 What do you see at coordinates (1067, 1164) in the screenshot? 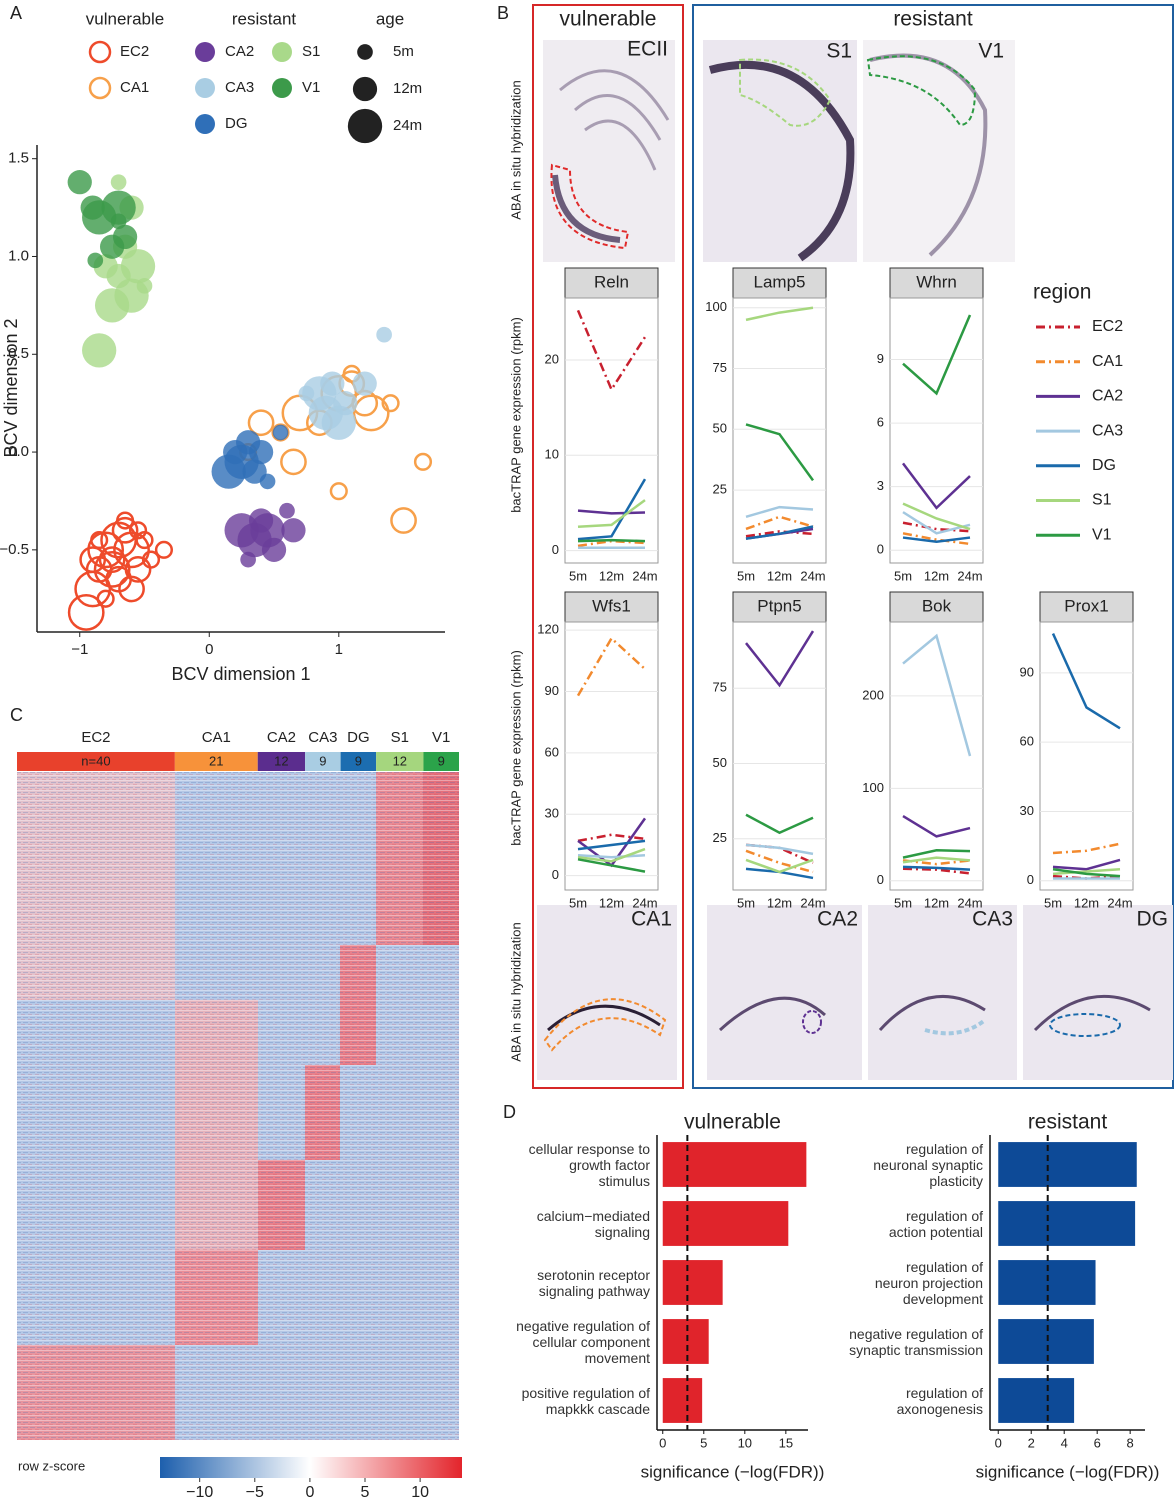
I see `bar` at bounding box center [1067, 1164].